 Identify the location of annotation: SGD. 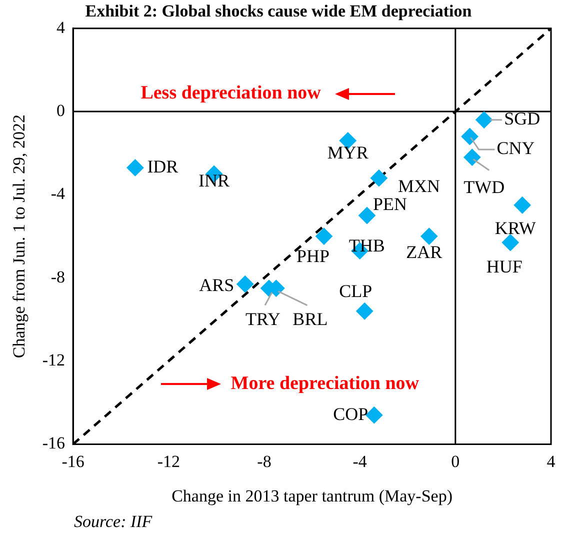
(522, 118).